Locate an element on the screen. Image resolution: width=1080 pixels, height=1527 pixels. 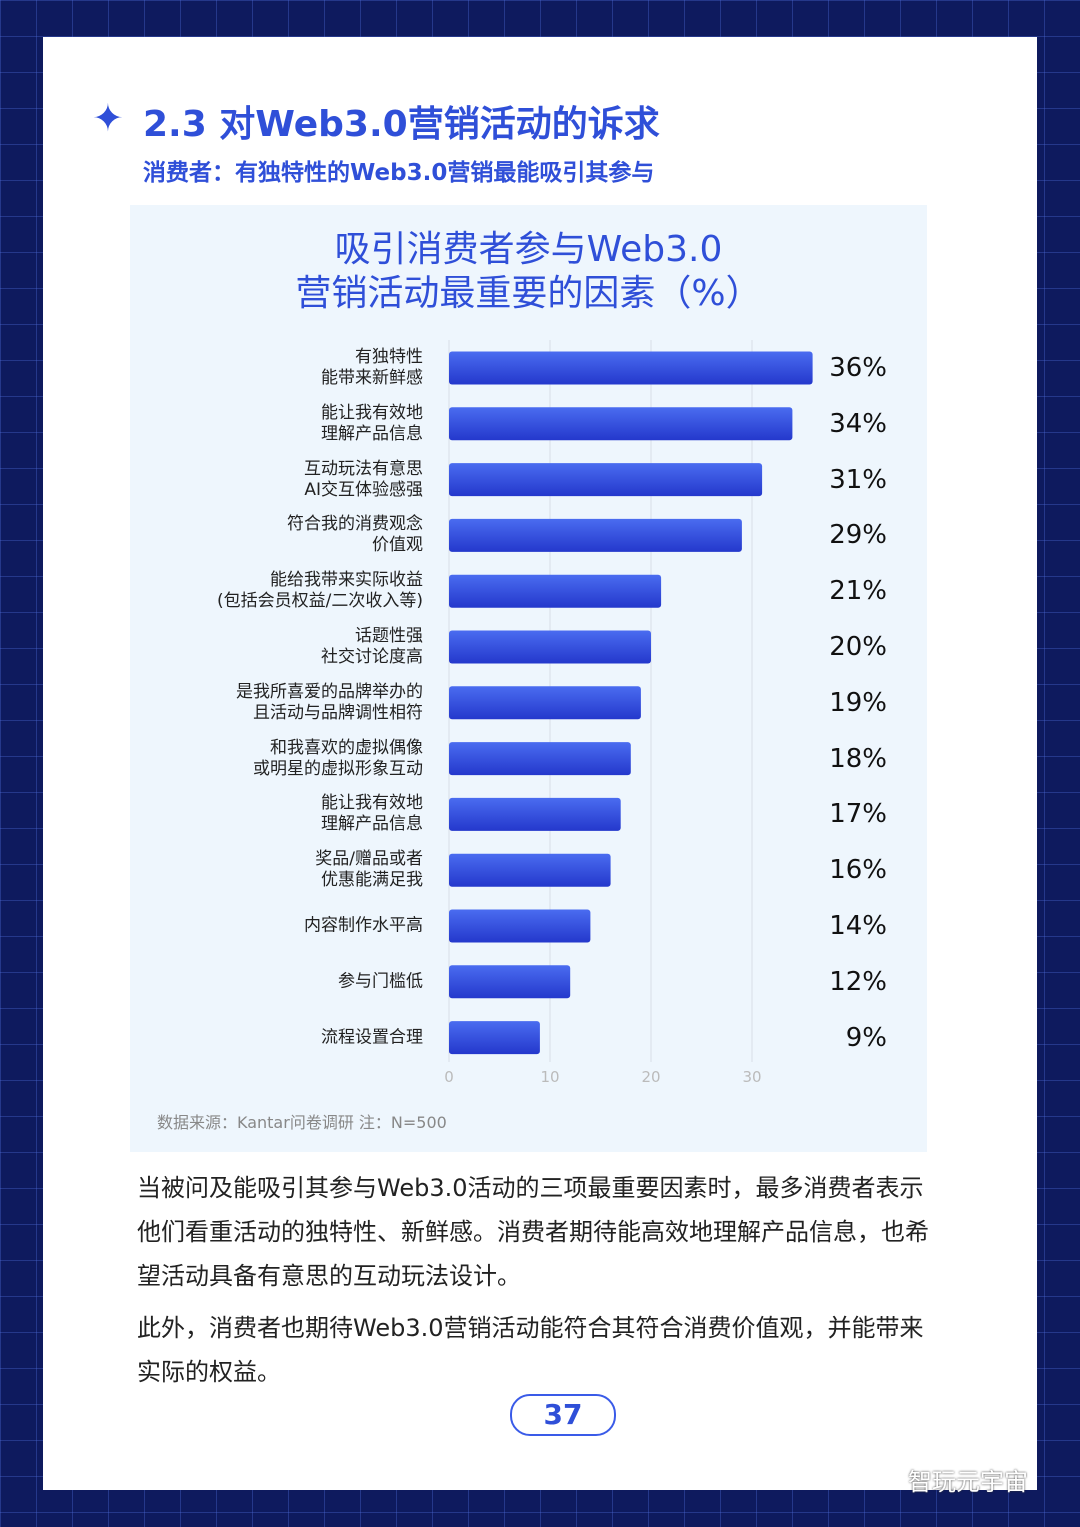
category-label: 话题性强 社交讨论度高 is located at coordinates (372, 646).